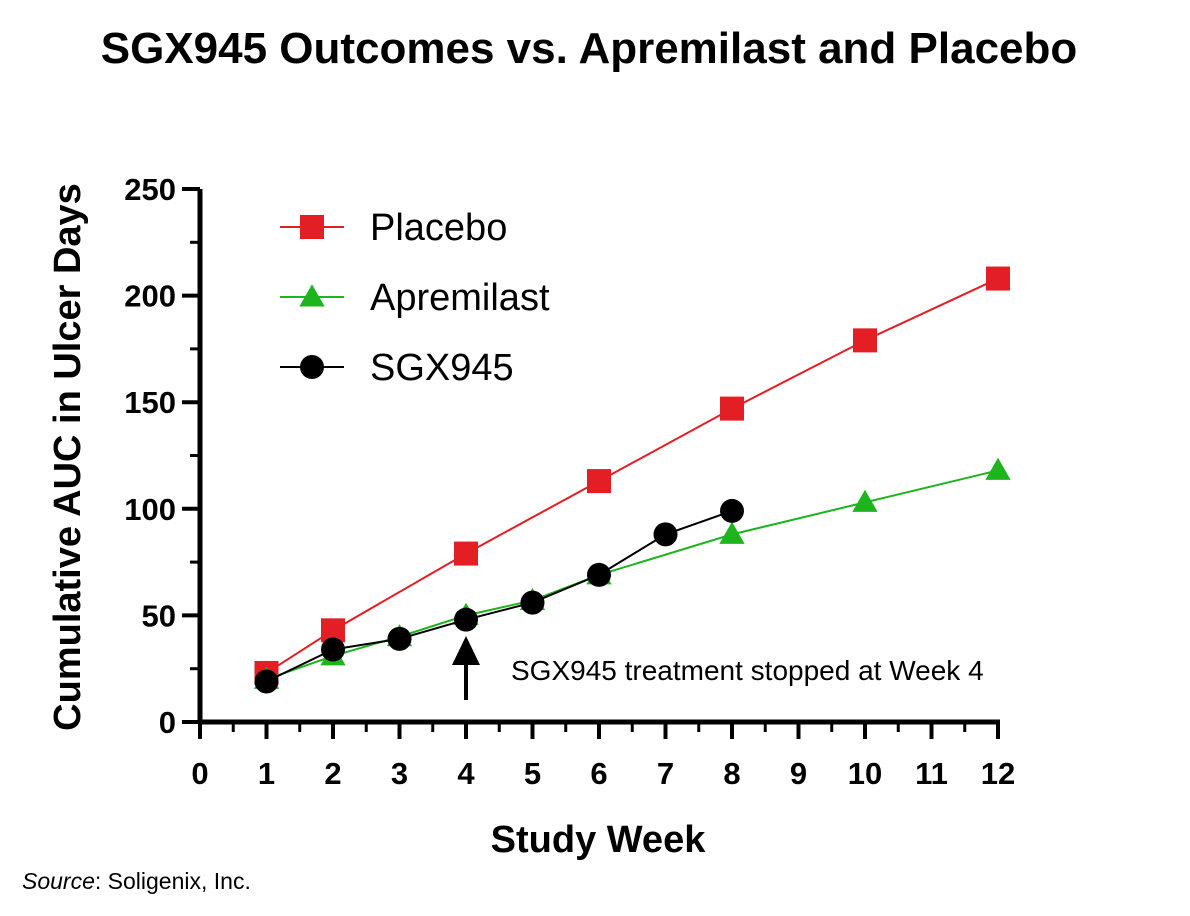 This screenshot has width=1190, height=916. I want to click on x-tick-label: 1, so click(266, 773).